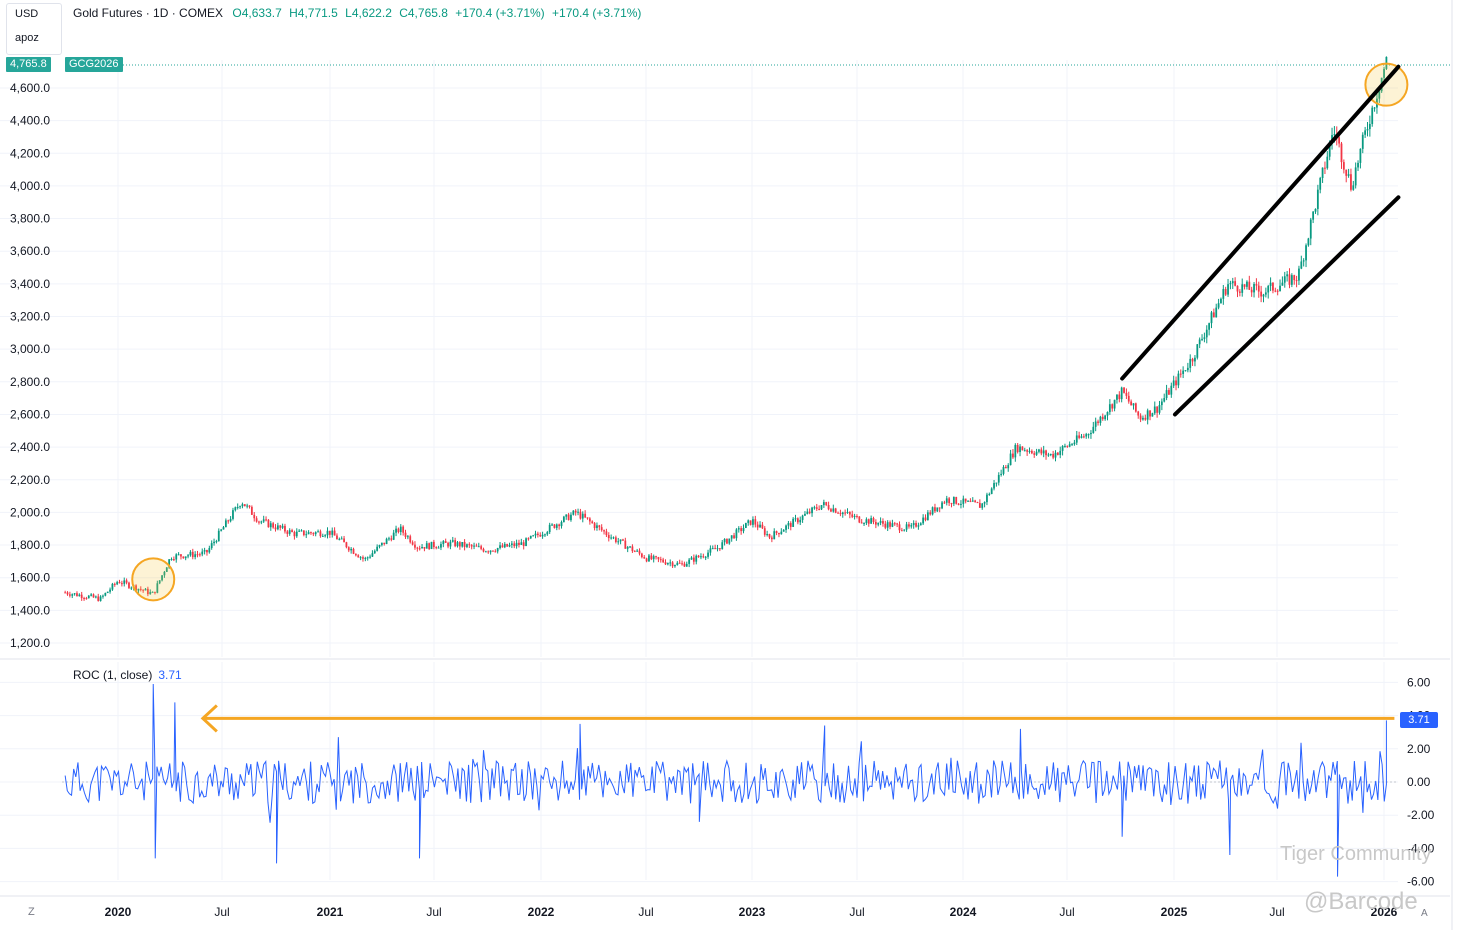 The width and height of the screenshot is (1457, 936). Describe the element at coordinates (30, 545) in the screenshot. I see `y-tick-label: 1,800.0` at that location.